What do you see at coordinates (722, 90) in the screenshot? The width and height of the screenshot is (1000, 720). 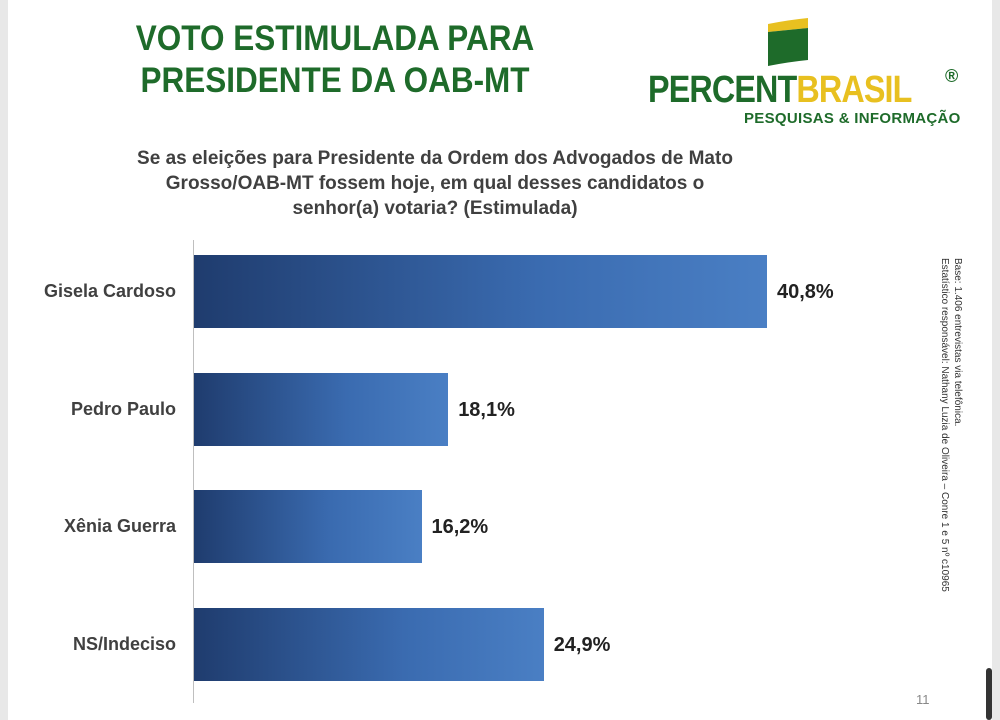 I see `logo-part1: PERCENT` at bounding box center [722, 90].